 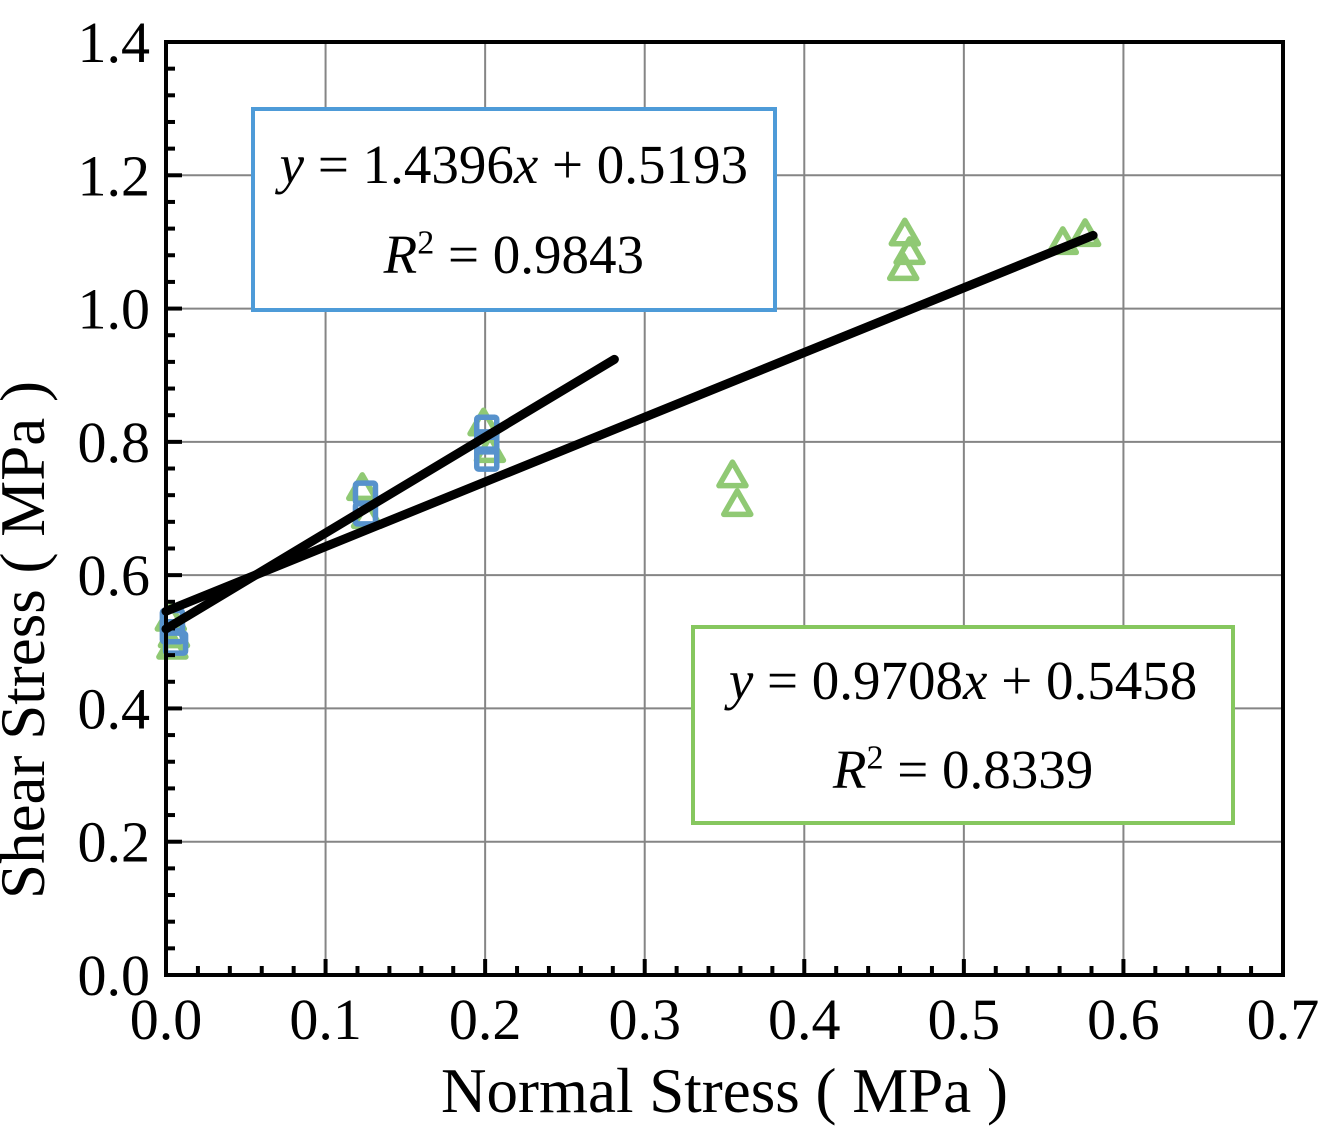 What do you see at coordinates (114, 442) in the screenshot?
I see `y-tick-label: 0.8` at bounding box center [114, 442].